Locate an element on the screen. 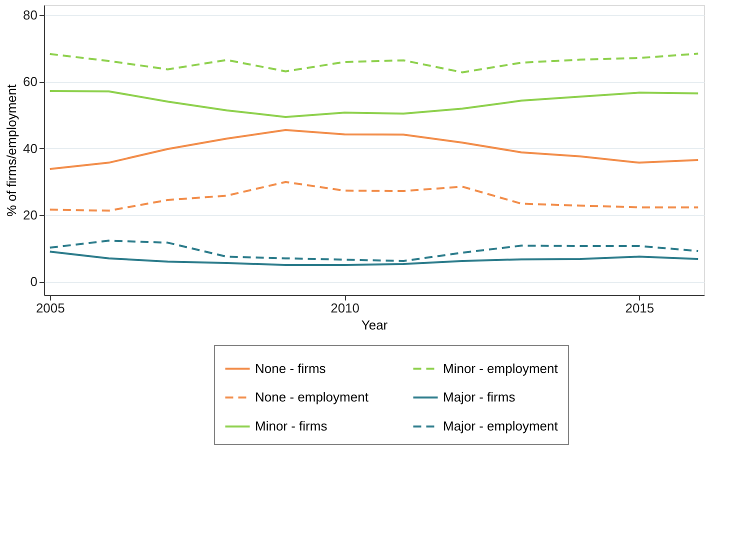 The height and width of the screenshot is (548, 748). x-tick-label: 2015 is located at coordinates (639, 308).